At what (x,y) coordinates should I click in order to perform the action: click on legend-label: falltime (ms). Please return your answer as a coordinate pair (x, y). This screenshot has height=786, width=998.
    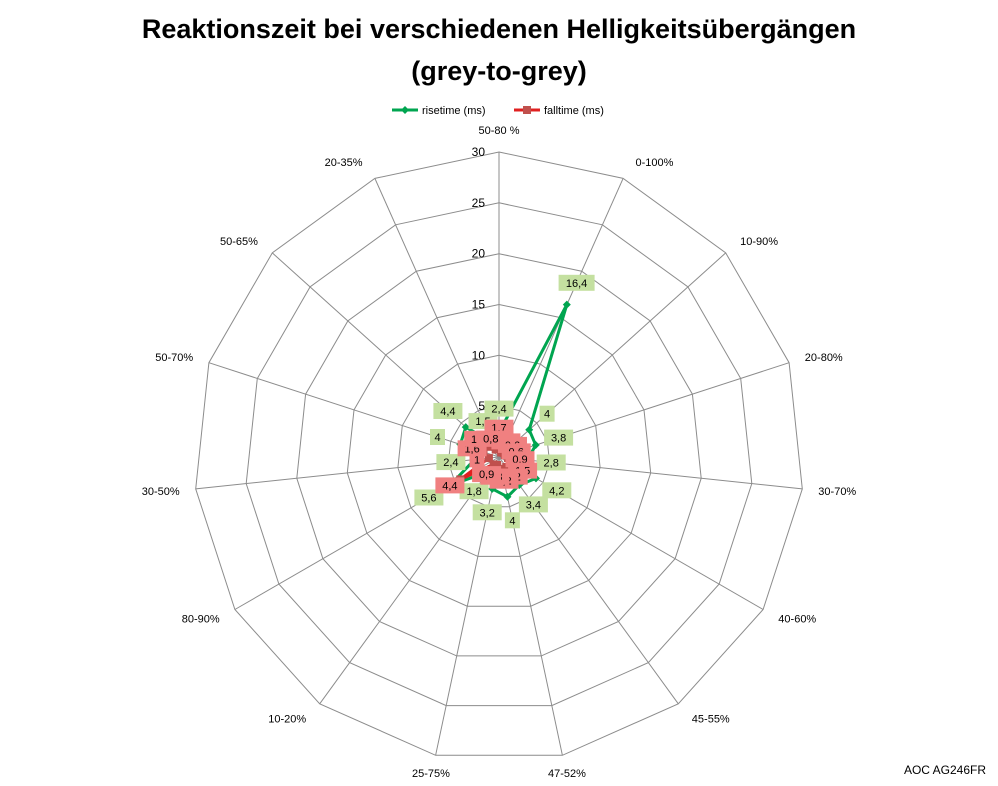
    Looking at the image, I should click on (574, 111).